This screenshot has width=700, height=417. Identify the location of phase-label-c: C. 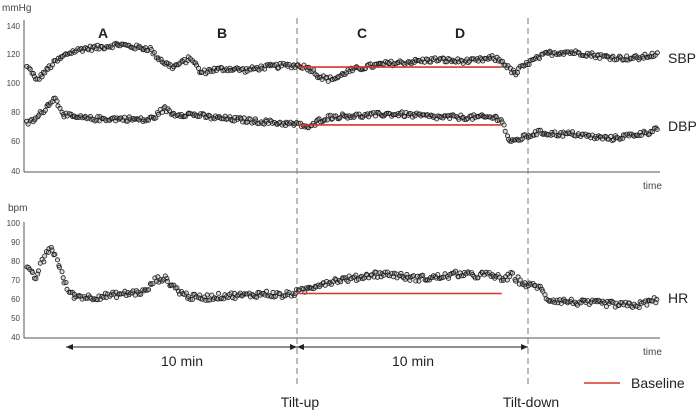
(362, 33).